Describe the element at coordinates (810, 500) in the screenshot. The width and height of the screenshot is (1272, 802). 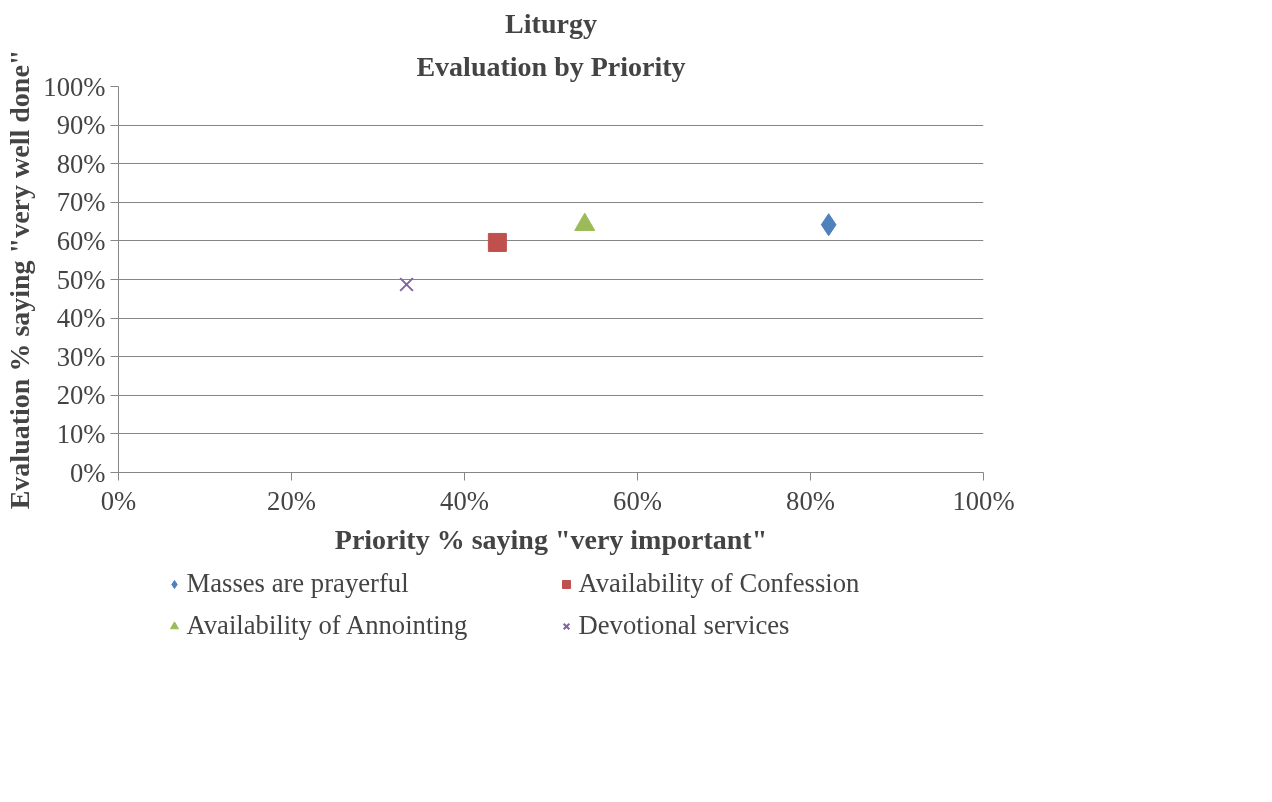
I see `x-tick-label: 80%` at that location.